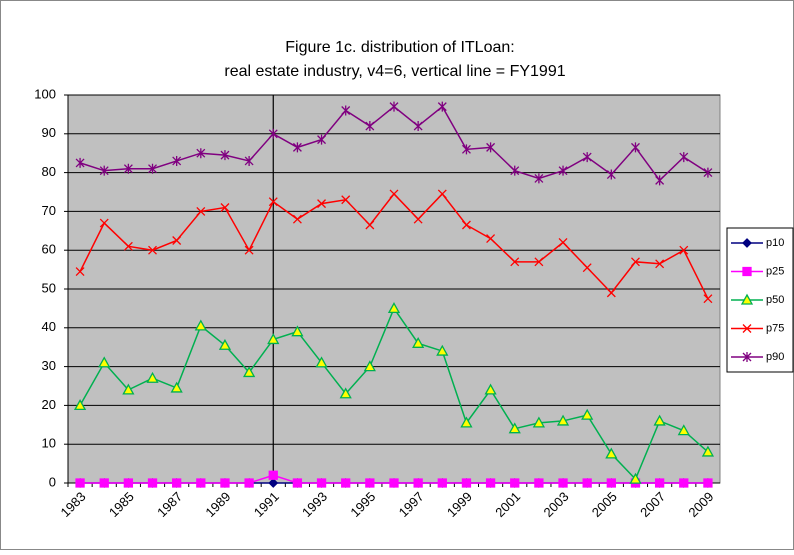 Image resolution: width=794 pixels, height=555 pixels. I want to click on legend-label: p75, so click(775, 328).